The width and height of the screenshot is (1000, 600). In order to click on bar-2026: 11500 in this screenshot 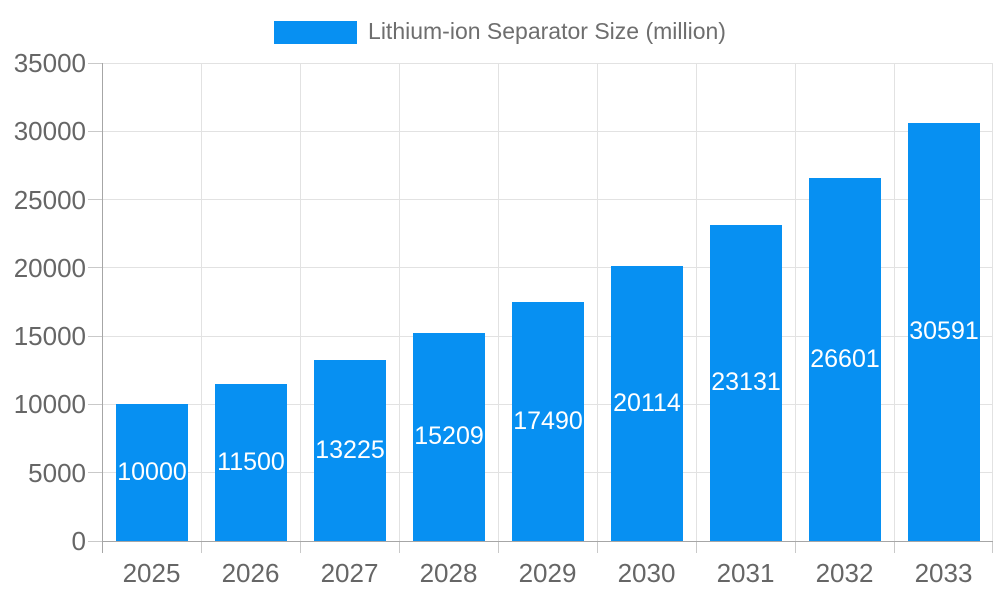, I will do `click(251, 462)`.